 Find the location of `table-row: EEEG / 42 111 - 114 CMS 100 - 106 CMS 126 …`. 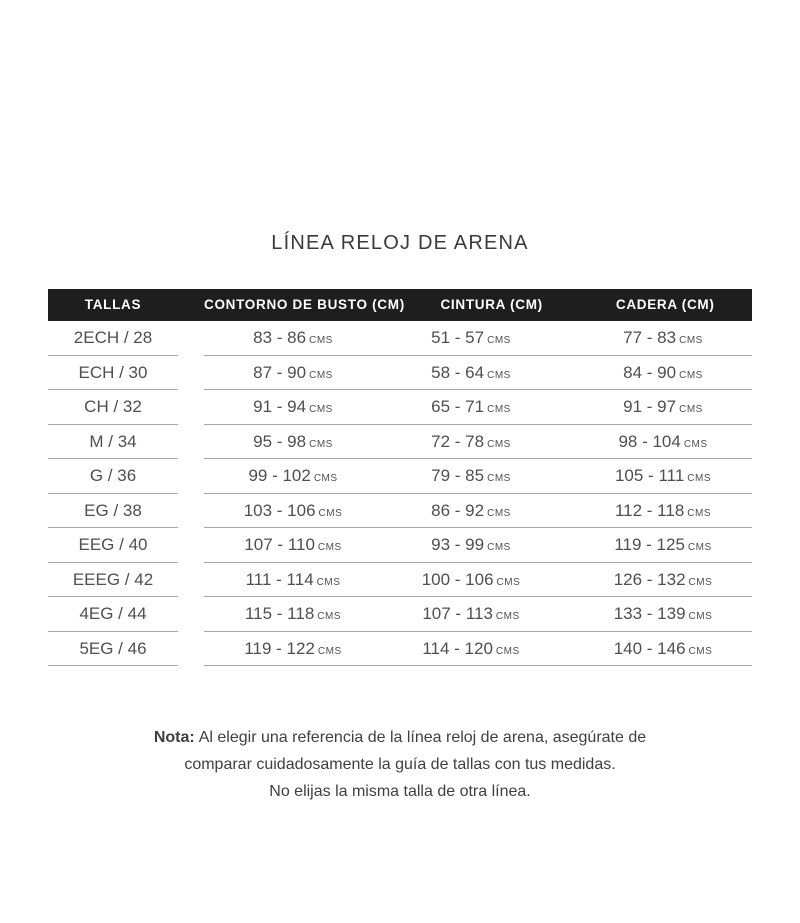

table-row: EEEG / 42 111 - 114 CMS 100 - 106 CMS 126 … is located at coordinates (400, 580).